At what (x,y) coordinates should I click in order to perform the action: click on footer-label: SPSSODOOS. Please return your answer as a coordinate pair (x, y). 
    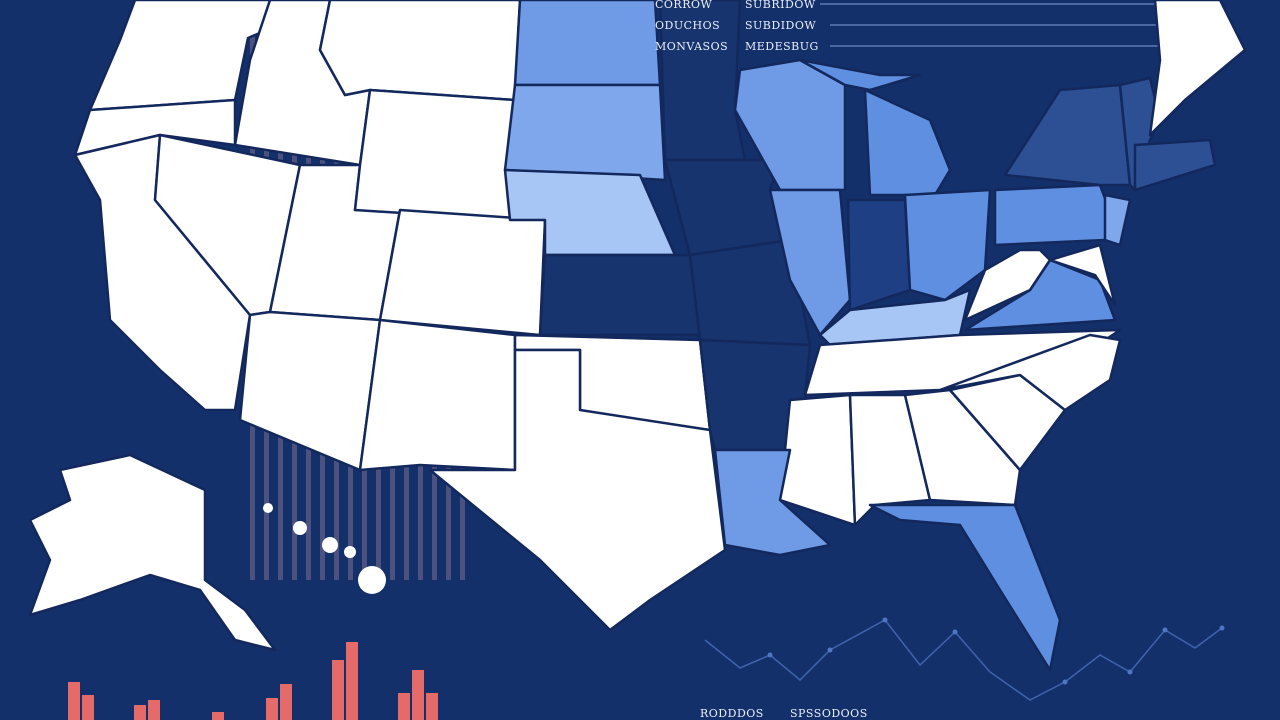
    Looking at the image, I should click on (829, 713).